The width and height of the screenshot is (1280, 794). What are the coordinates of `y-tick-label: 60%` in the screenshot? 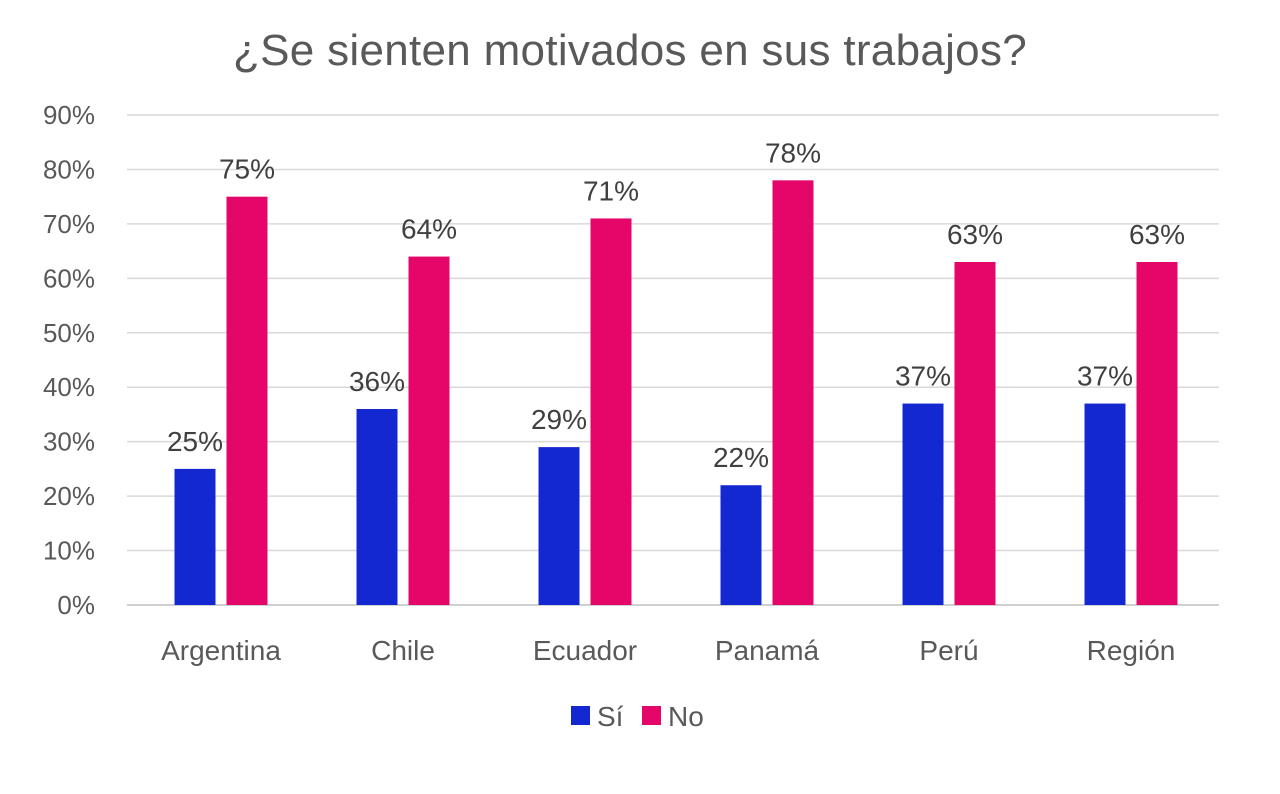 It's located at (69, 278).